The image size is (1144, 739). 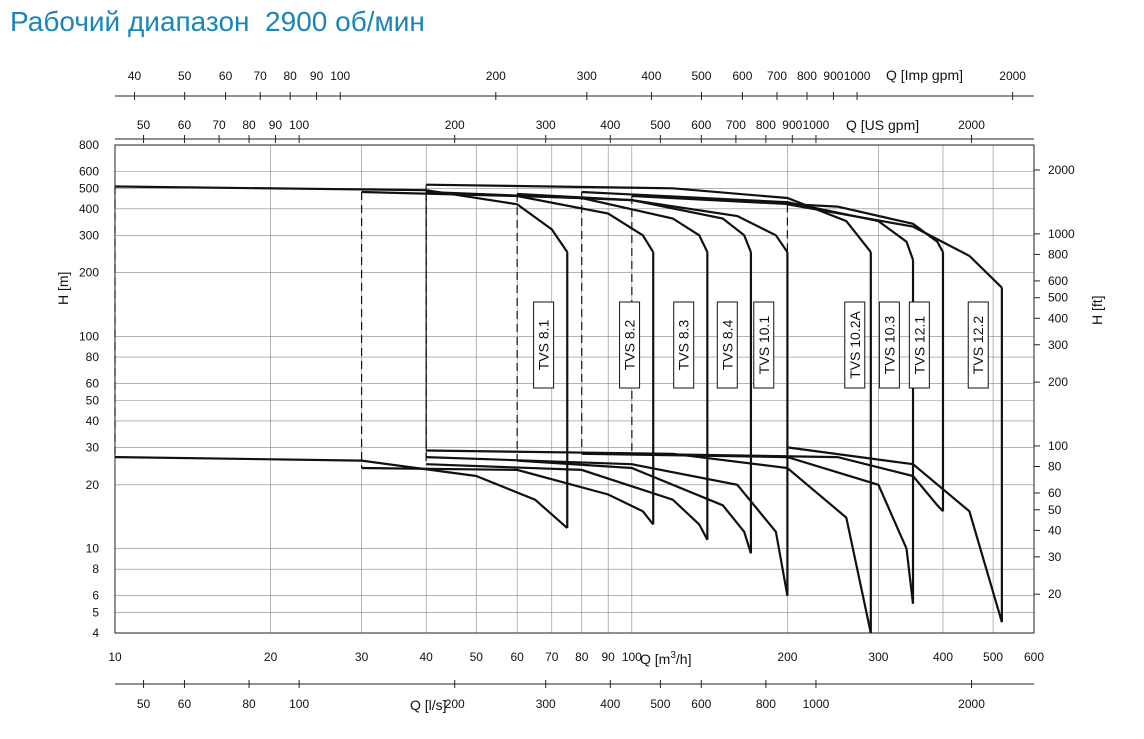 What do you see at coordinates (362, 657) in the screenshot?
I see `x-main-tick-label: 30` at bounding box center [362, 657].